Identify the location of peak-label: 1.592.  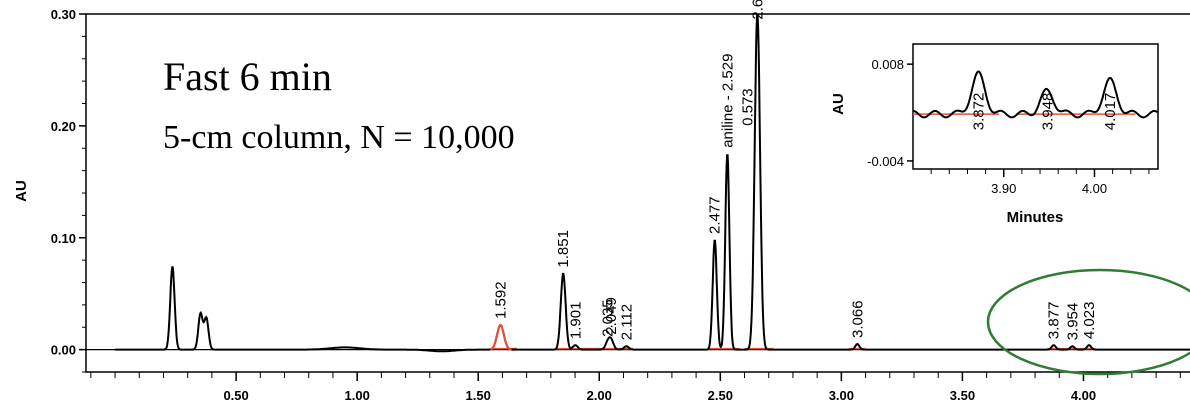
(501, 300).